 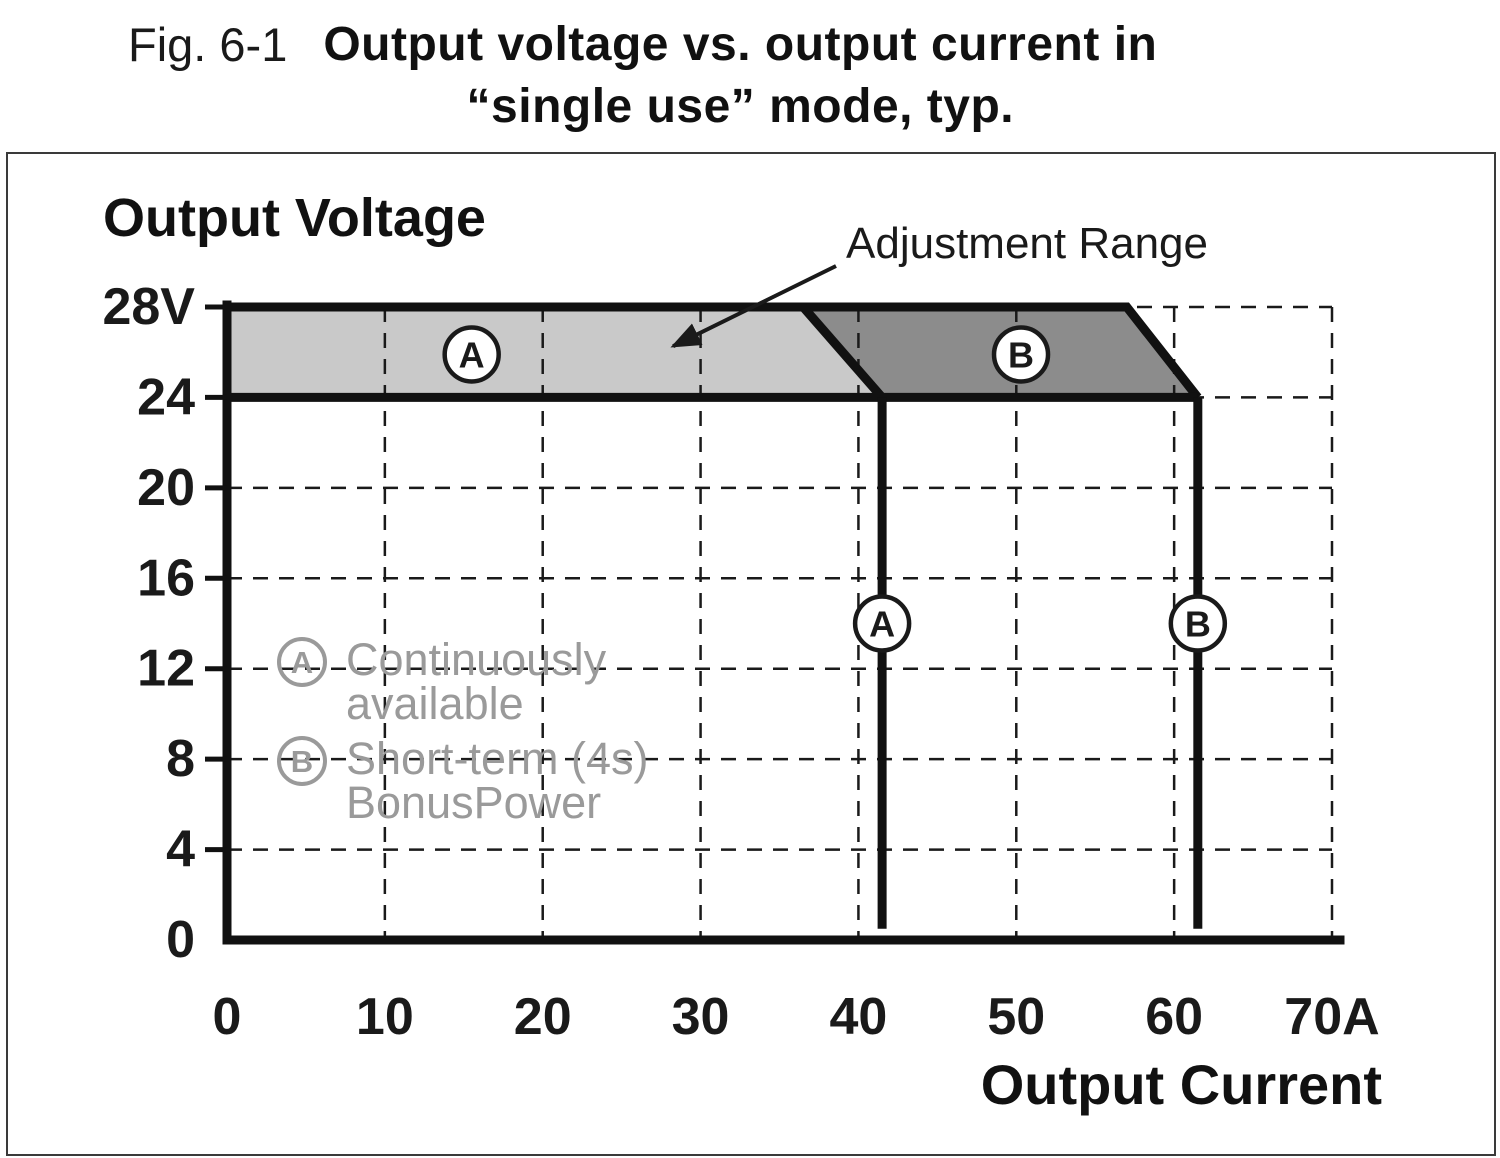 What do you see at coordinates (1181, 1084) in the screenshot?
I see `x-axis-title: Output Current` at bounding box center [1181, 1084].